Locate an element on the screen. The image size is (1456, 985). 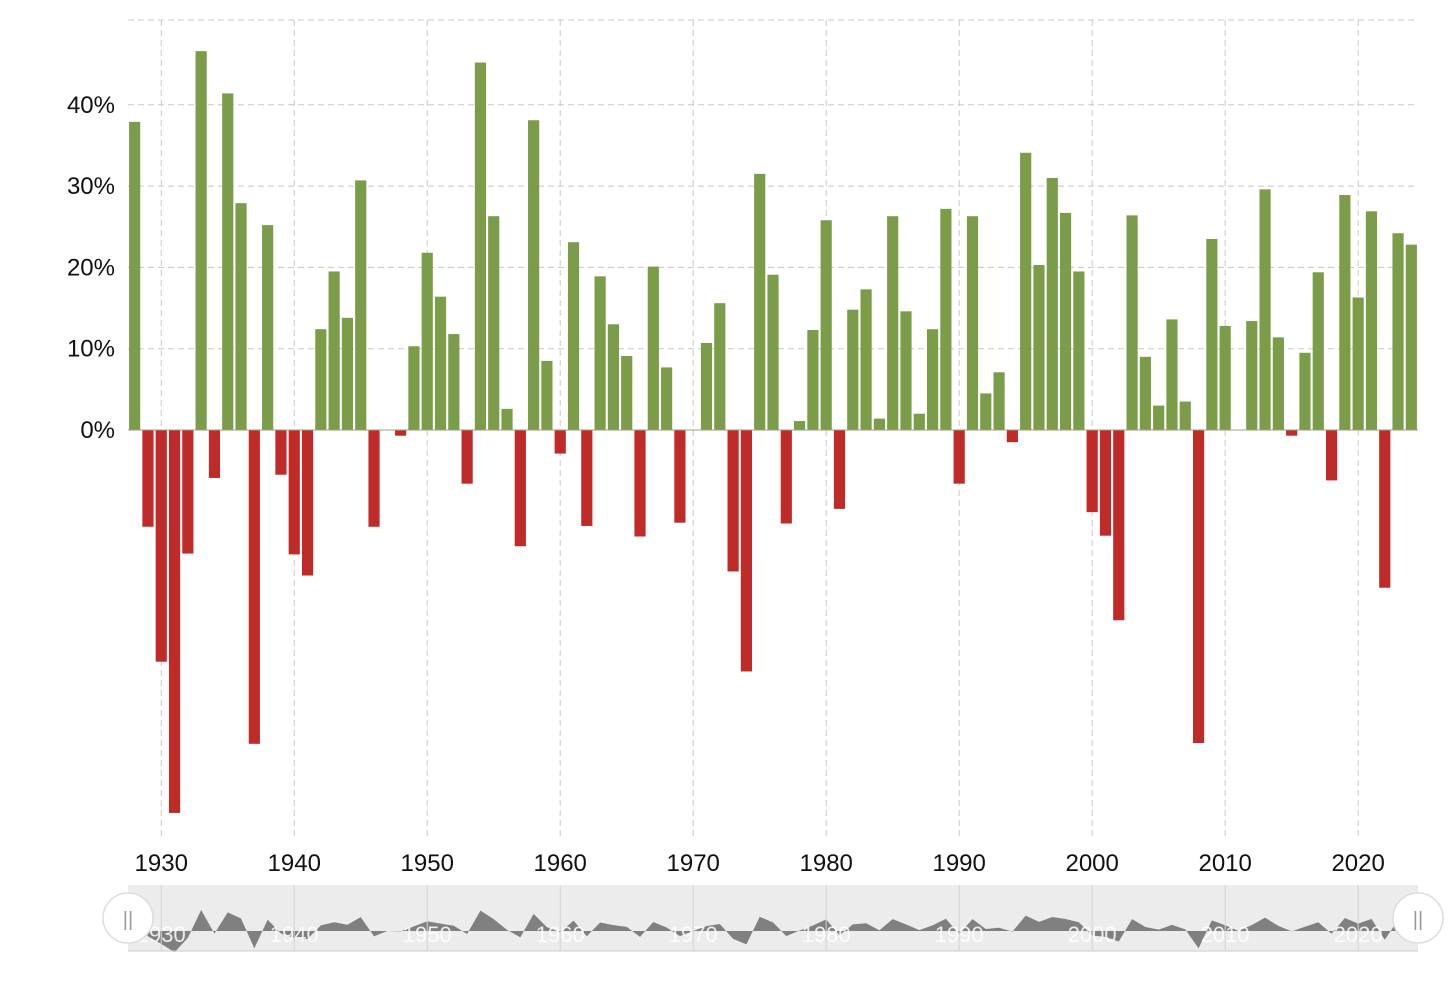
bar-1957 is located at coordinates (520, 488).